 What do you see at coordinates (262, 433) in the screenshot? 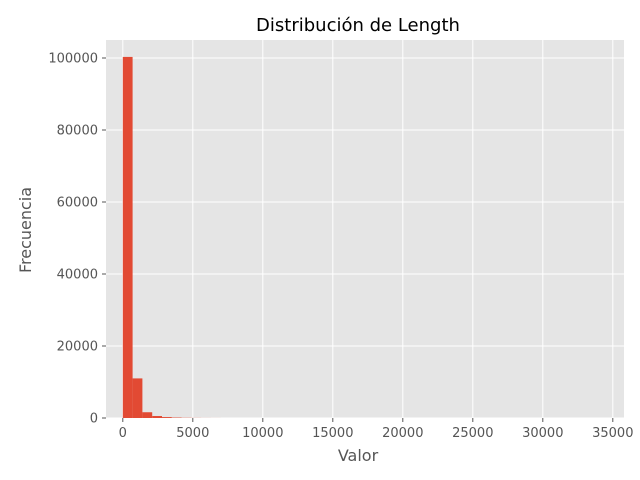
I see `x-tick-label: 10000` at bounding box center [262, 433].